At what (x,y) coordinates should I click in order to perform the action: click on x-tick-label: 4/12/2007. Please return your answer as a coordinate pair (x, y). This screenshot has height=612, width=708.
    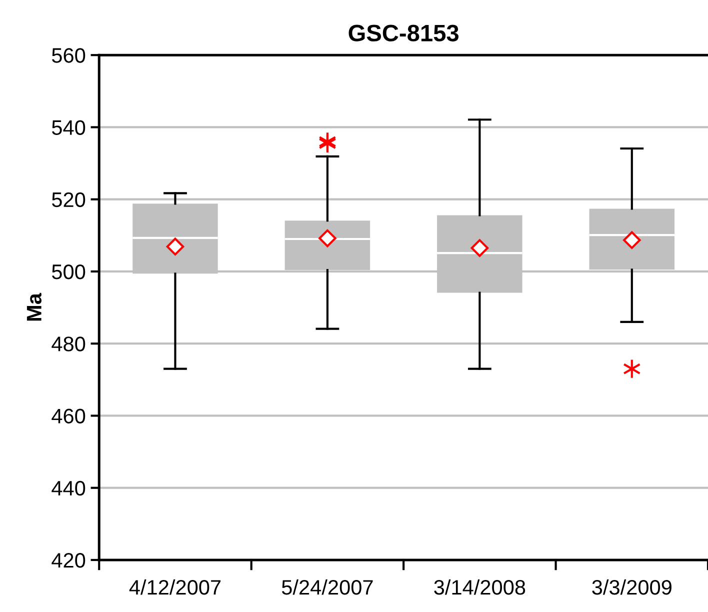
    Looking at the image, I should click on (175, 587).